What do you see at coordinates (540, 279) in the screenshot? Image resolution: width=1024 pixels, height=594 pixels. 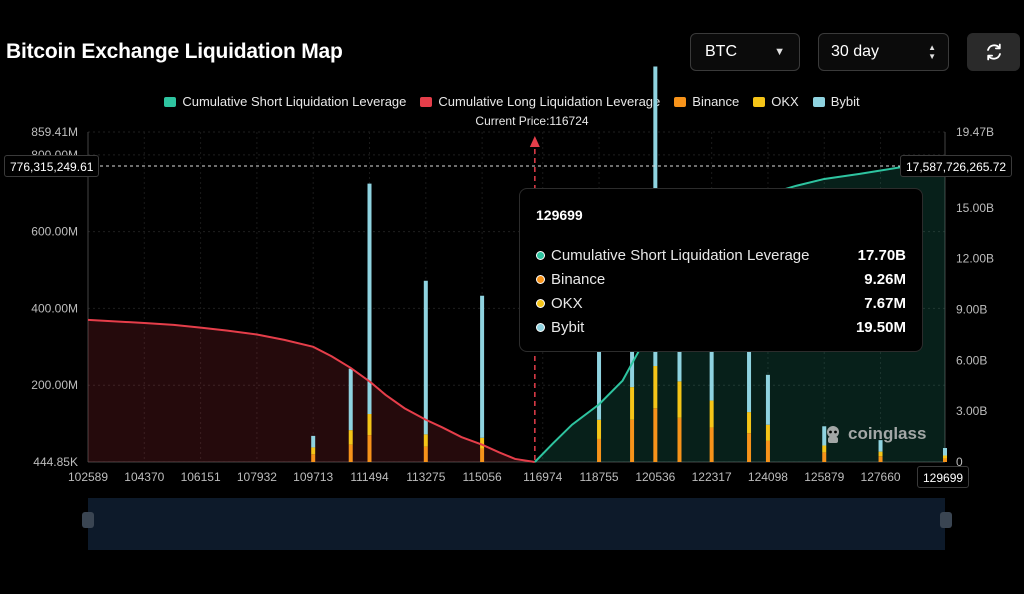 I see `tooltip-dot-binance` at bounding box center [540, 279].